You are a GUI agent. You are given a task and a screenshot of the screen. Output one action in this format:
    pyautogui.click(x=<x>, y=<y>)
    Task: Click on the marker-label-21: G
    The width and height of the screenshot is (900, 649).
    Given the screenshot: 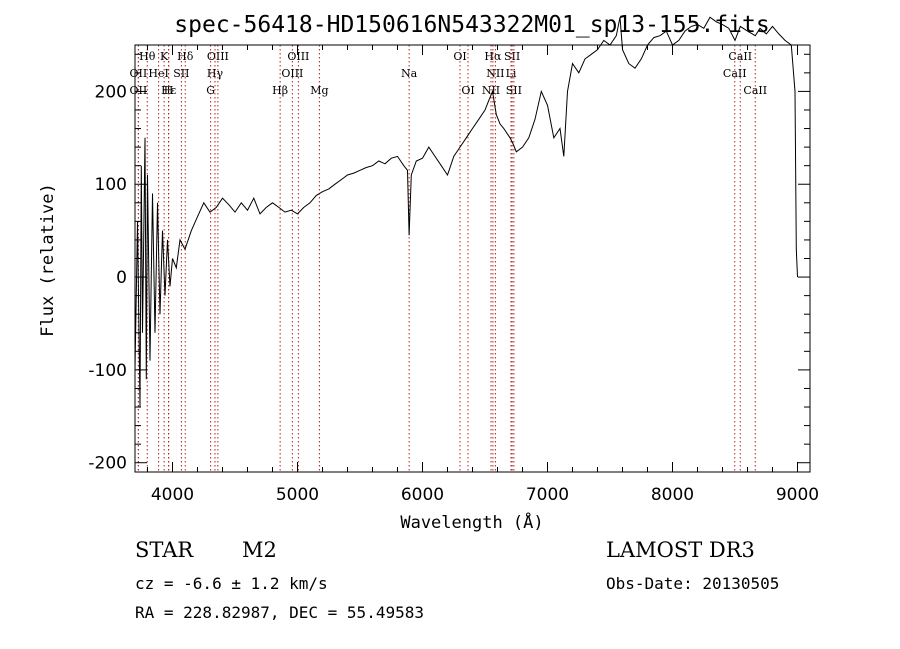 What is the action you would take?
    pyautogui.click(x=210, y=90)
    